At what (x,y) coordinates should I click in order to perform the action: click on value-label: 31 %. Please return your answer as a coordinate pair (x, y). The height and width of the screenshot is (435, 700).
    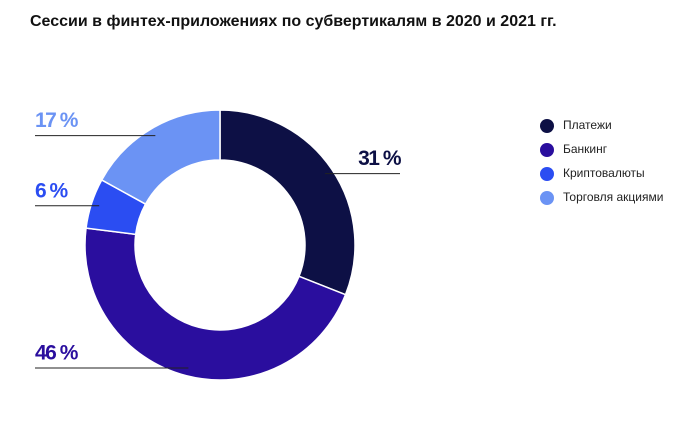
    Looking at the image, I should click on (380, 158).